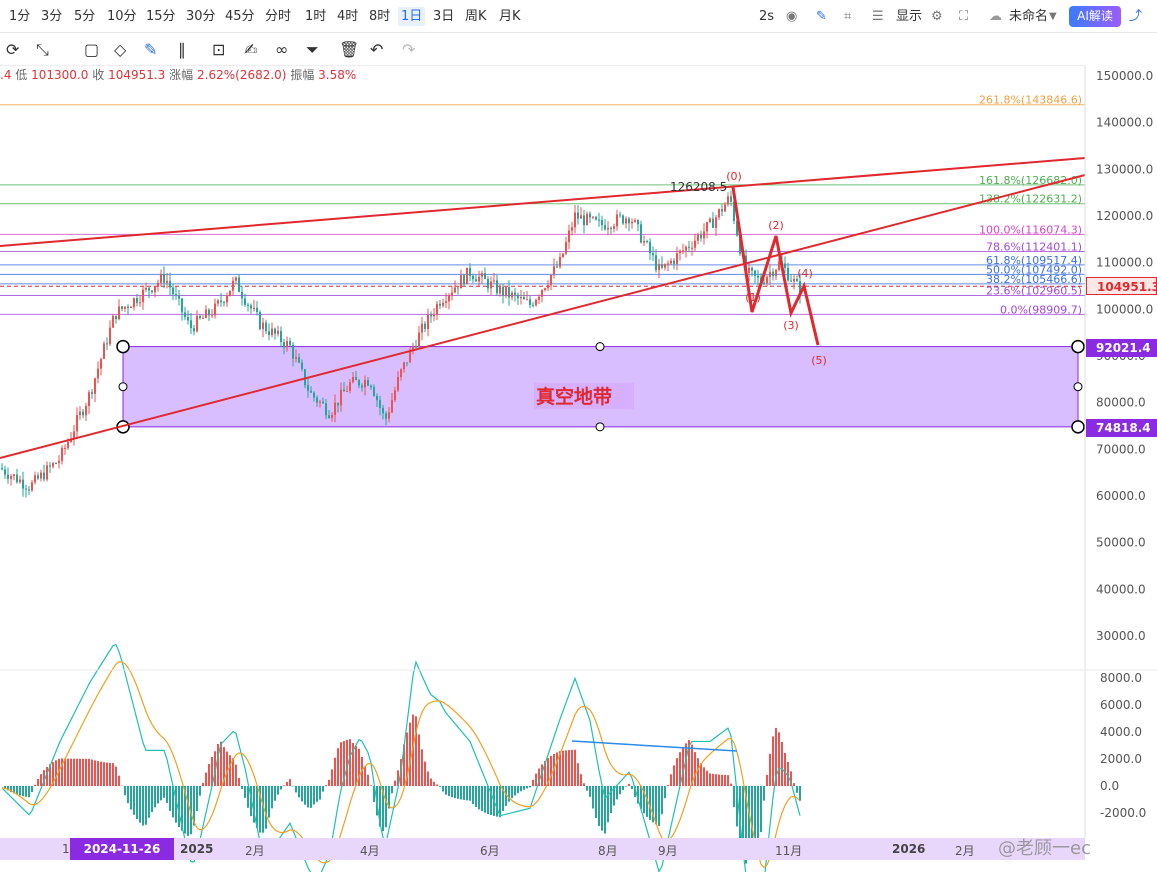 The width and height of the screenshot is (1157, 882). Describe the element at coordinates (791, 16) in the screenshot. I see `camera-icon: ◉` at that location.